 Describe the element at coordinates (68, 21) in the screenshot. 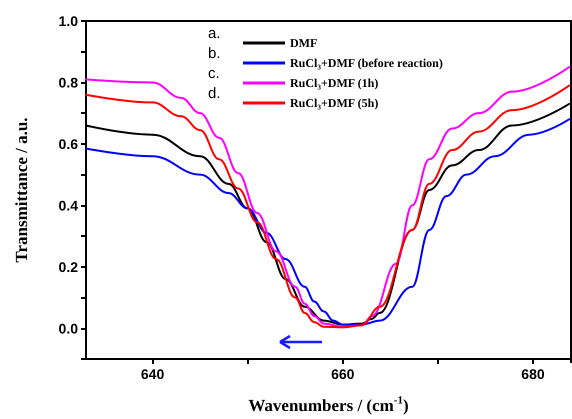

I see `y-tick-label: 1.0` at that location.